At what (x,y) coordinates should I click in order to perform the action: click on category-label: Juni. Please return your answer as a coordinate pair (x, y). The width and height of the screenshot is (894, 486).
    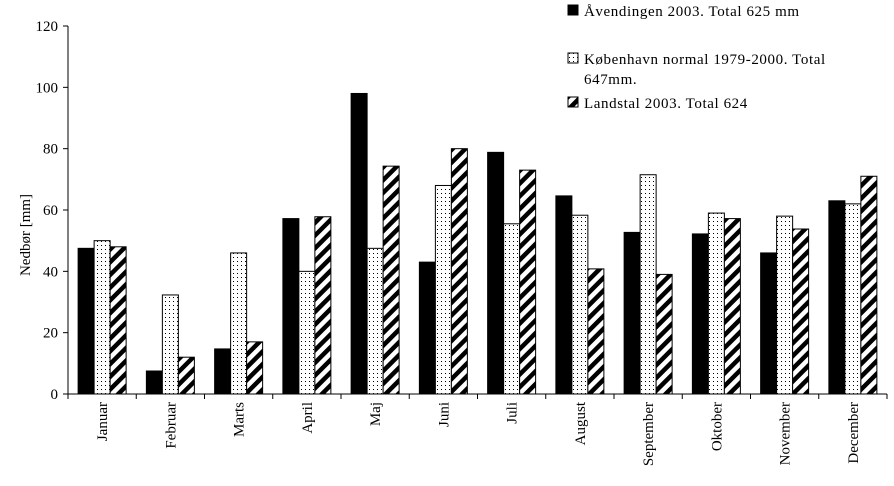
    Looking at the image, I should click on (444, 414).